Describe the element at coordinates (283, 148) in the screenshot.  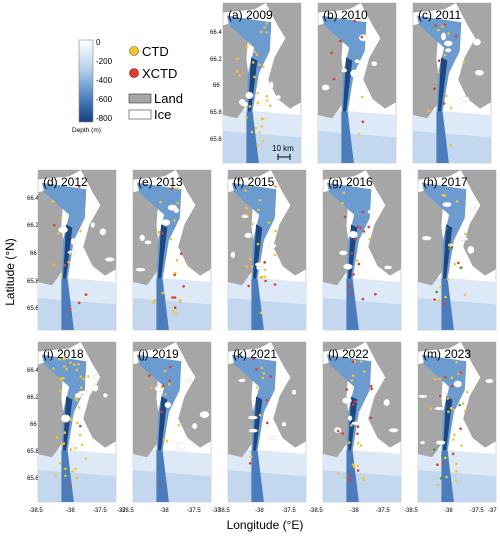
I see `scale-bar-label: 10 km` at that location.